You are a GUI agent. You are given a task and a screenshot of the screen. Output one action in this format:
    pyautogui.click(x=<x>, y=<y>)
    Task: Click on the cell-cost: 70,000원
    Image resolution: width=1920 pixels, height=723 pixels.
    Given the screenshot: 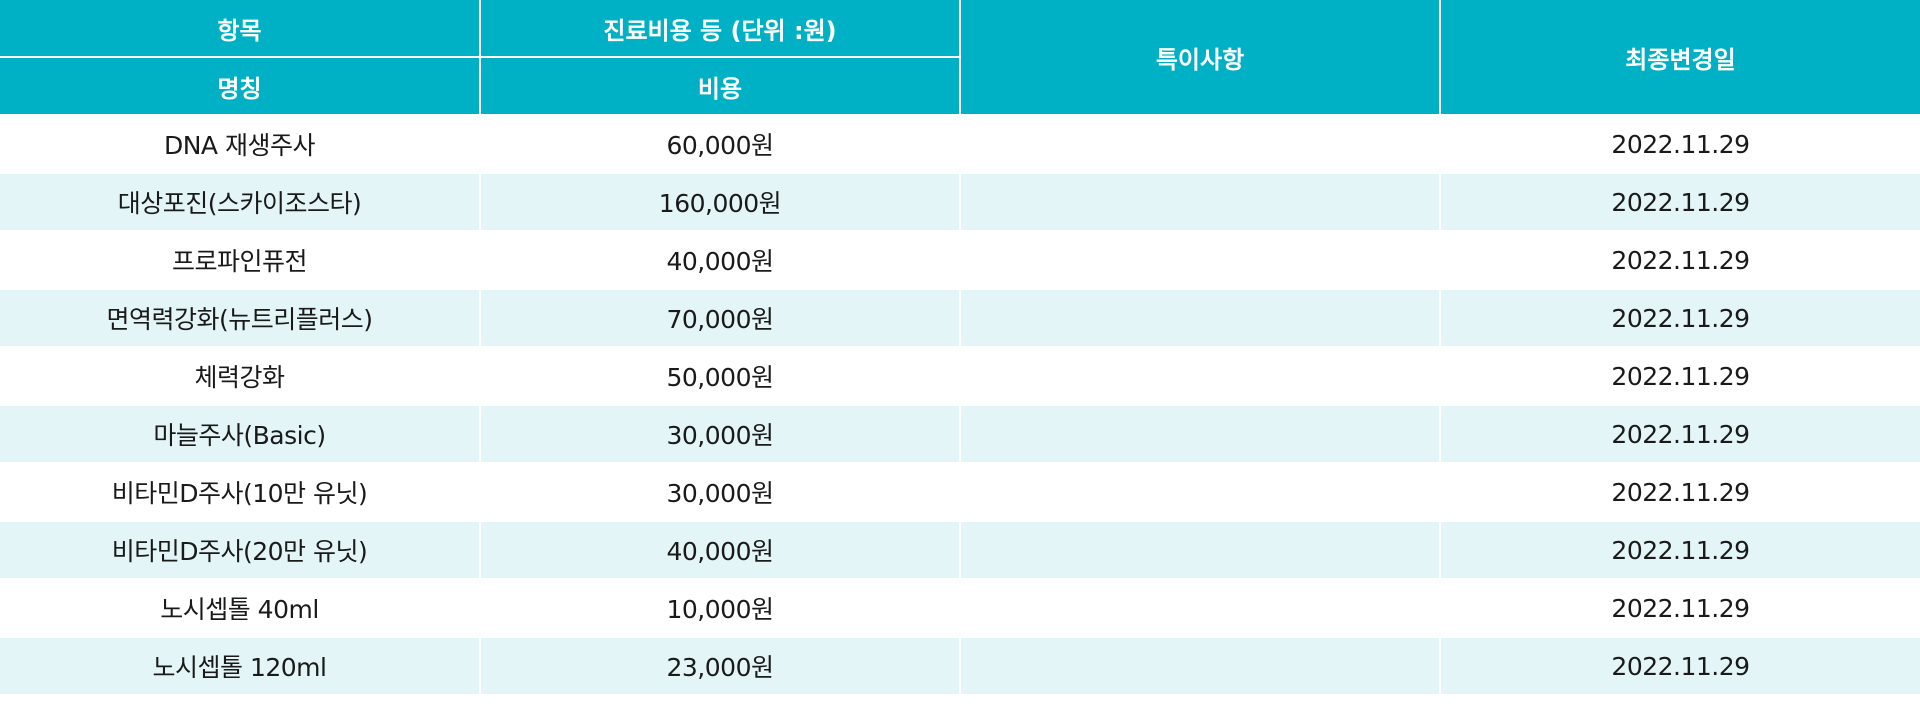 What is the action you would take?
    pyautogui.click(x=720, y=318)
    